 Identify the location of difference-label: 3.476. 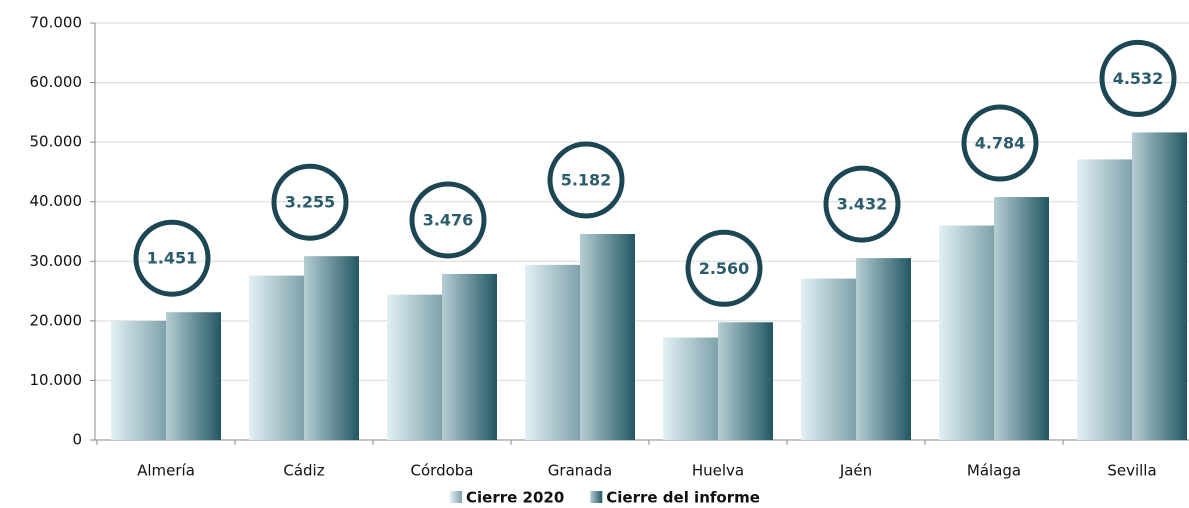
(448, 219).